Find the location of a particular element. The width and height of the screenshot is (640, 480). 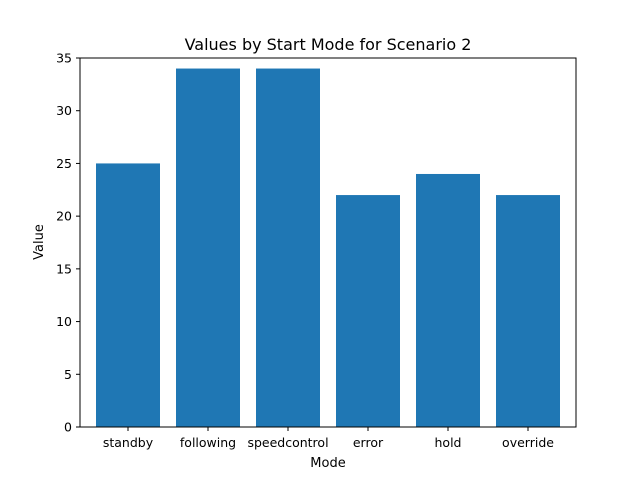

x-tick-label-hold: hold is located at coordinates (448, 442).